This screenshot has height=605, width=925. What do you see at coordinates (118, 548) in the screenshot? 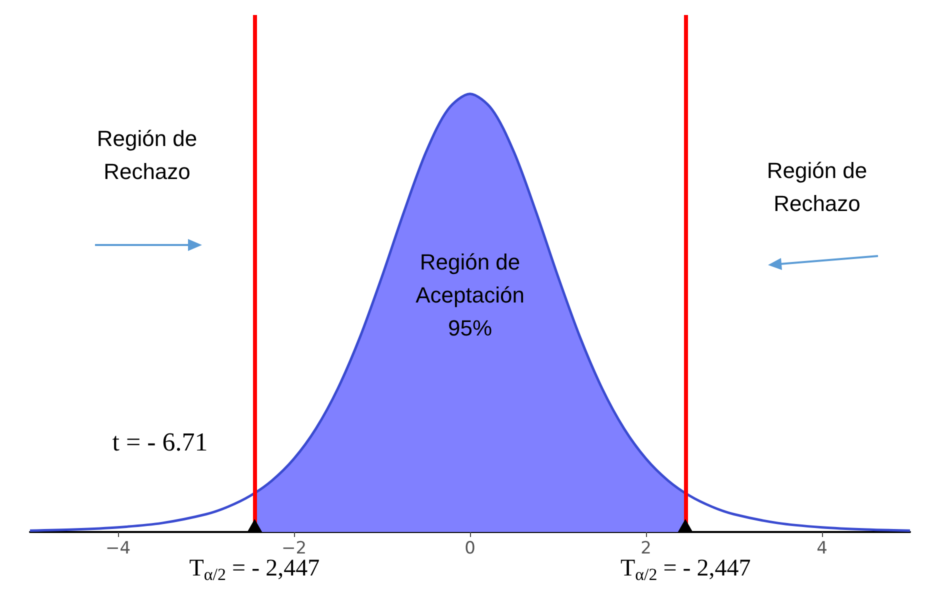
I see `x-tick-label: −4` at bounding box center [118, 548].